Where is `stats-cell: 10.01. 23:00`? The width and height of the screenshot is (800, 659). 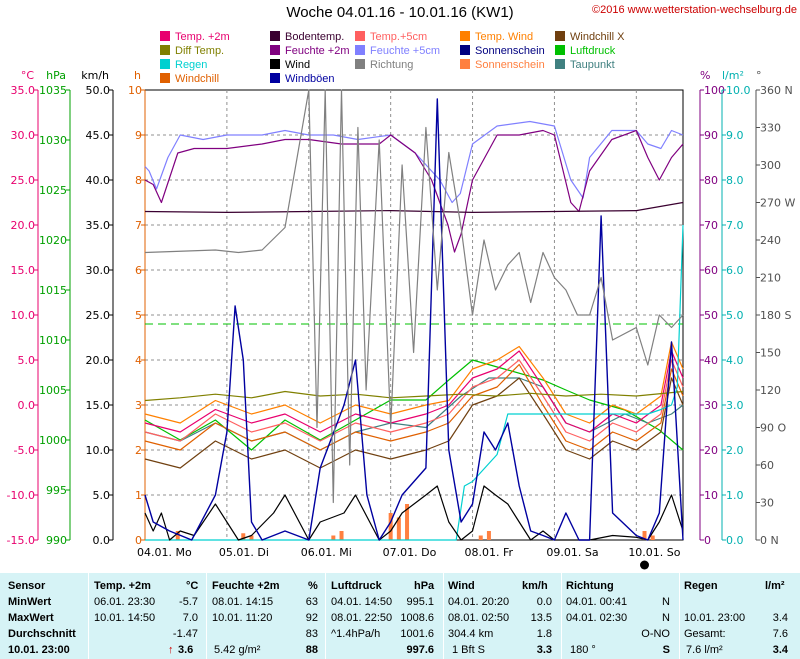
stats-cell: 10.01. 23:00 is located at coordinates (715, 618).